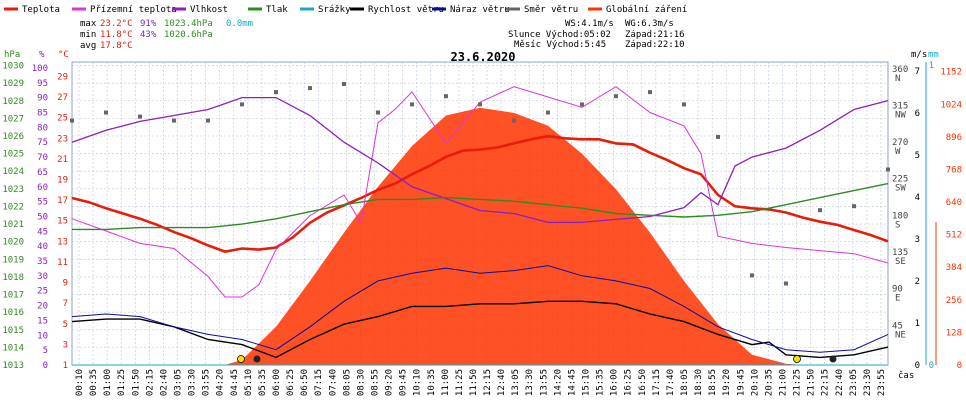 The image size is (966, 400). I want to click on tick-dir: 225, so click(900, 180).